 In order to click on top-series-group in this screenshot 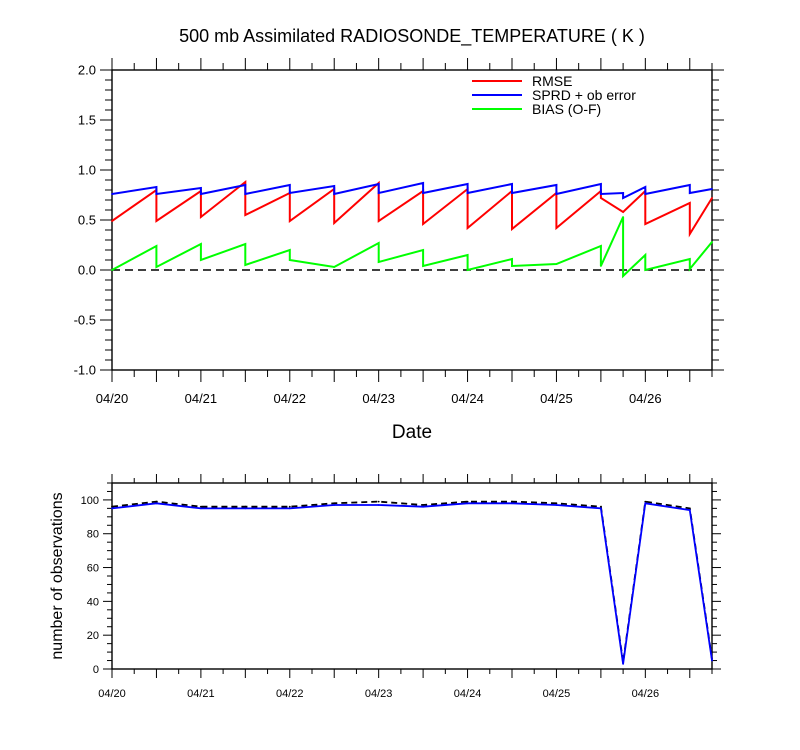, I will do `click(412, 229)`.